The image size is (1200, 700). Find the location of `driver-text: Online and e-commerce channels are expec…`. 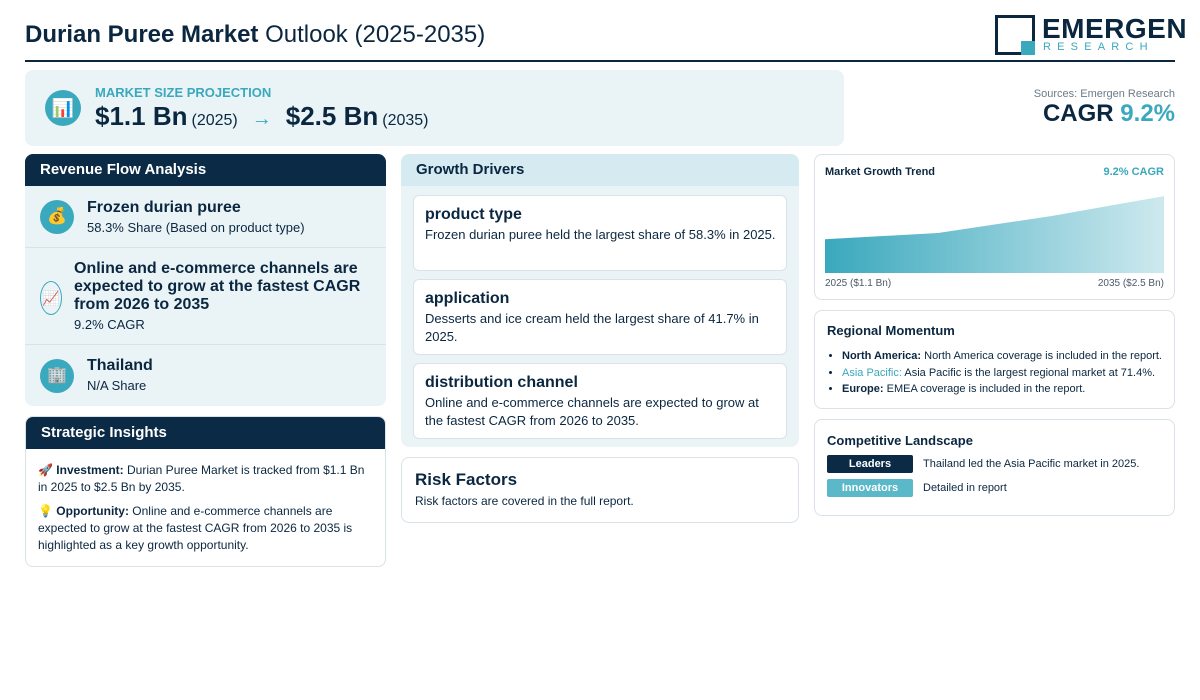

driver-text: Online and e-commerce channels are expec… is located at coordinates (592, 411).